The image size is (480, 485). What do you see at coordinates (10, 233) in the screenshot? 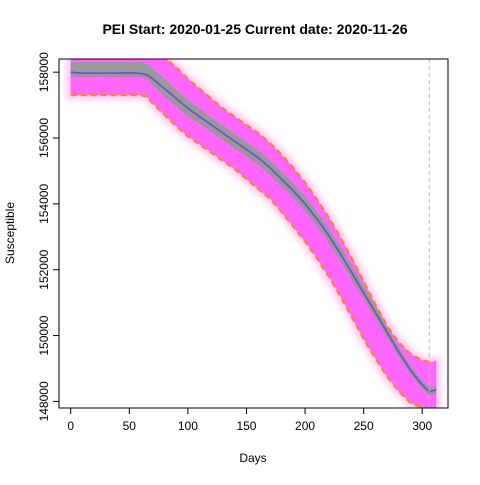
I see `y-axis-label: Susceptible` at bounding box center [10, 233].